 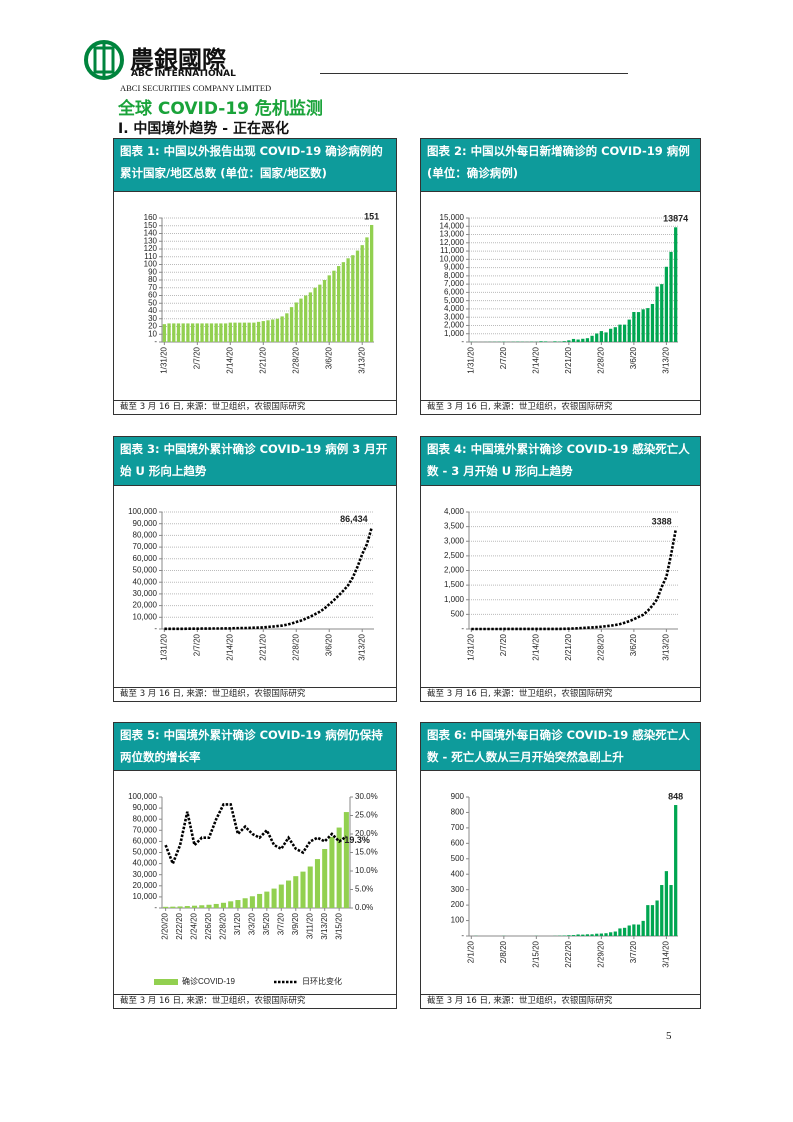 What do you see at coordinates (503, 951) in the screenshot?
I see `x-tick-label: 2/8/20` at bounding box center [503, 951].